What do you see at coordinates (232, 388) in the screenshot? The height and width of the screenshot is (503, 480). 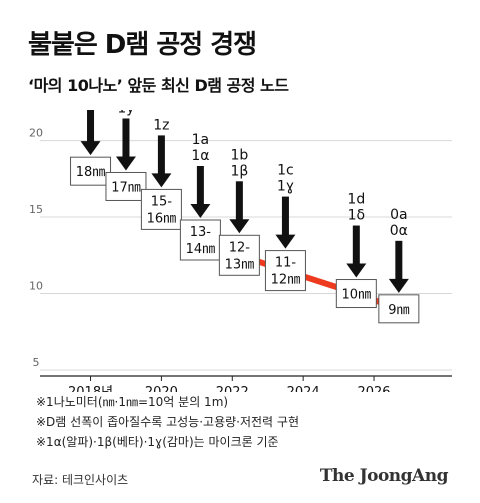 I see `x-tick-label: 2022` at bounding box center [232, 388].